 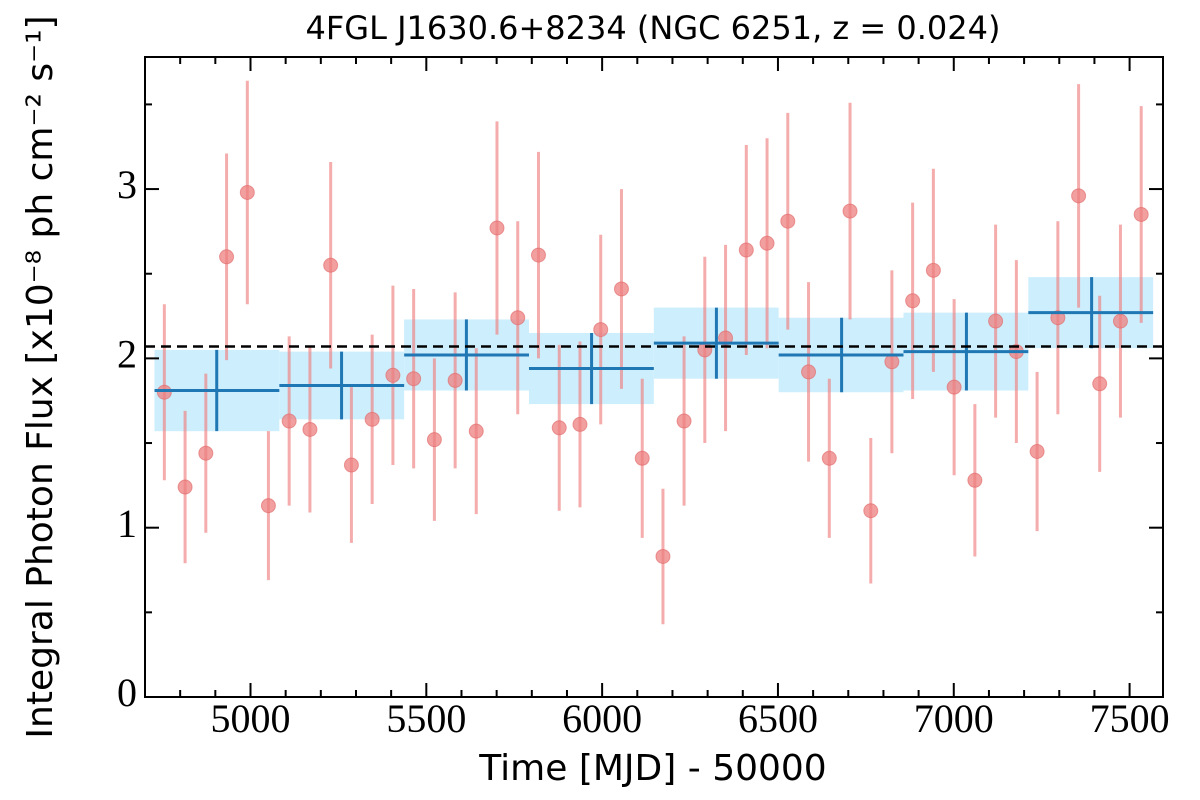 What do you see at coordinates (127, 523) in the screenshot?
I see `y-tick-label: 1` at bounding box center [127, 523].